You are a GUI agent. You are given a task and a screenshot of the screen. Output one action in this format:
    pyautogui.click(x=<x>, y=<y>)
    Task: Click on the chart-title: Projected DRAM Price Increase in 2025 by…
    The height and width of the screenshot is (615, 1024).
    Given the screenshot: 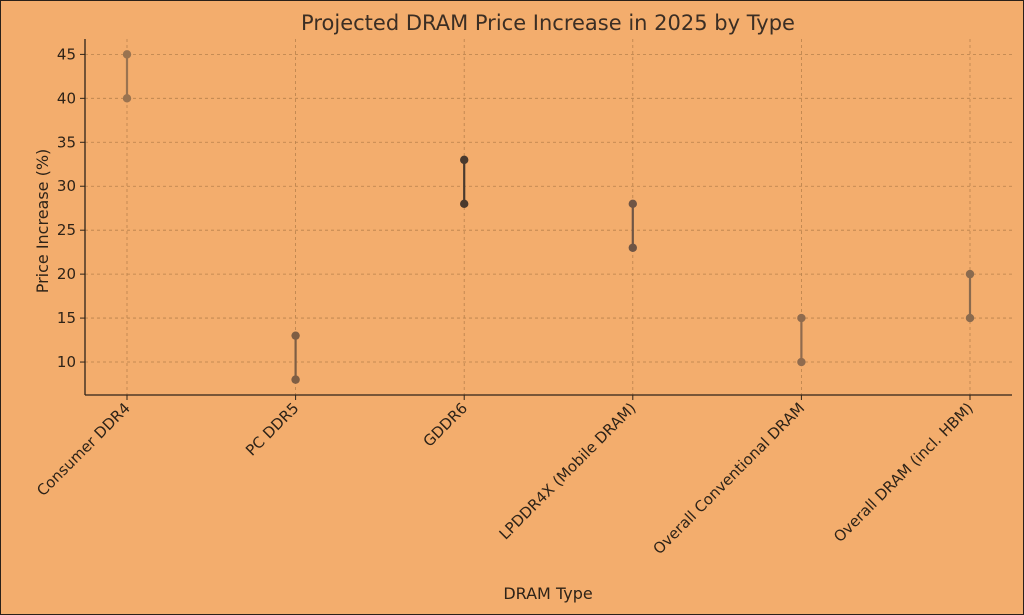 What is the action you would take?
    pyautogui.click(x=548, y=23)
    